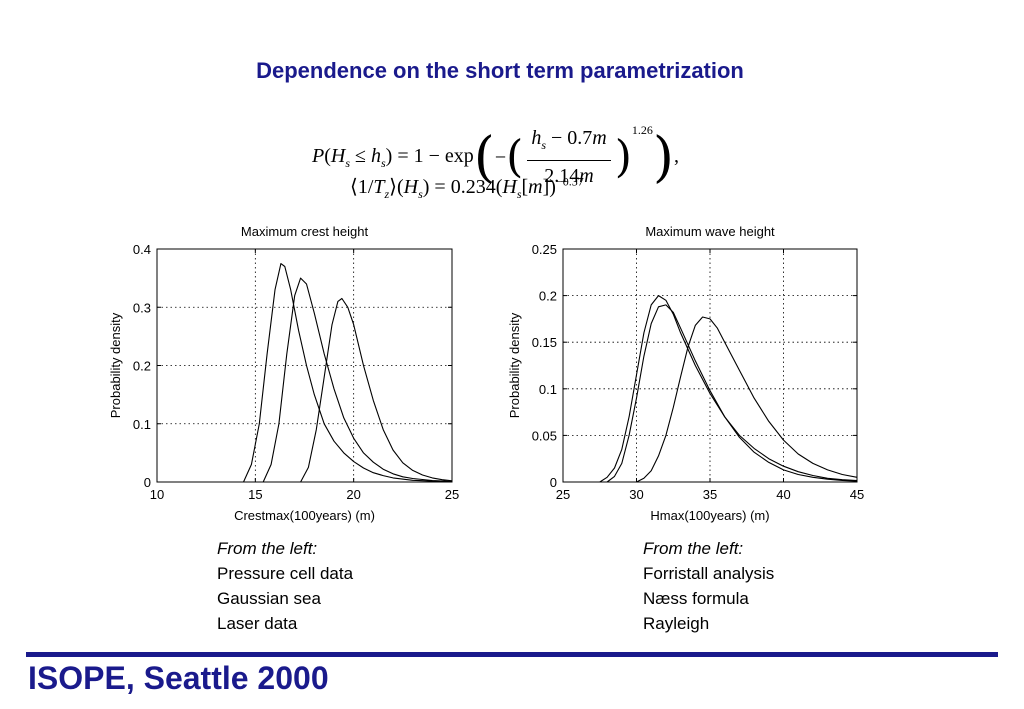 The height and width of the screenshot is (709, 1024). I want to click on formula-h: h, so click(376, 156).